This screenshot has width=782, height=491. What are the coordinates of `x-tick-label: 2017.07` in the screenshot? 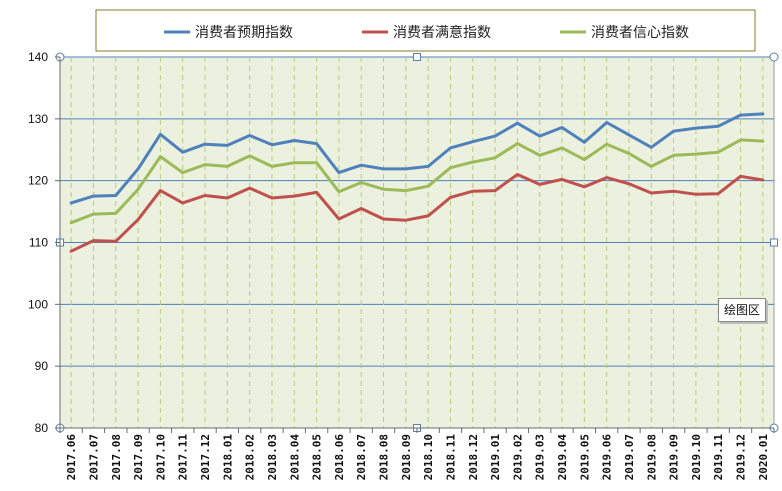 It's located at (93, 457).